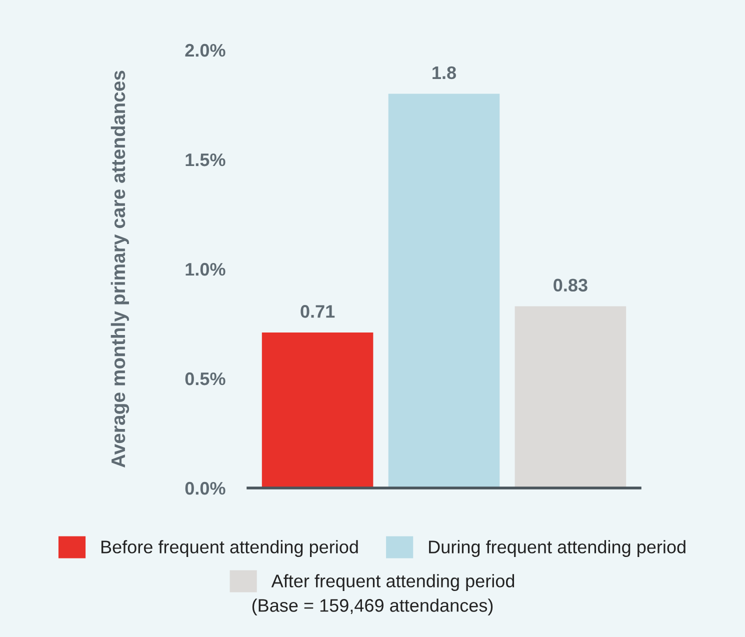 The height and width of the screenshot is (637, 745). What do you see at coordinates (205, 379) in the screenshot?
I see `y-tick-label: 0.5%` at bounding box center [205, 379].